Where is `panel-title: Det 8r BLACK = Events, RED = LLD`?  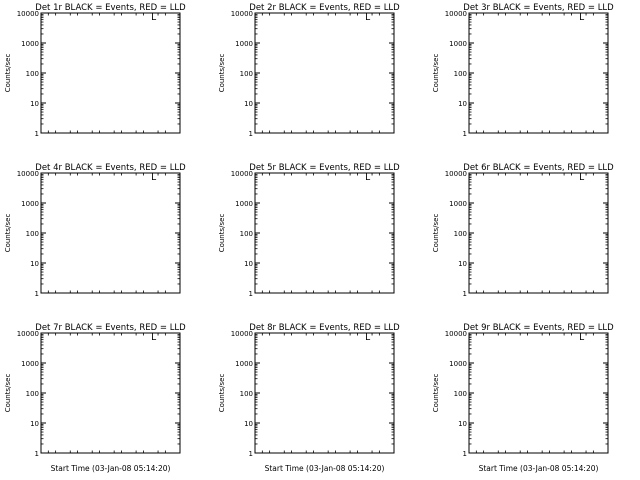 panel-title: Det 8r BLACK = Events, RED = LLD is located at coordinates (324, 328).